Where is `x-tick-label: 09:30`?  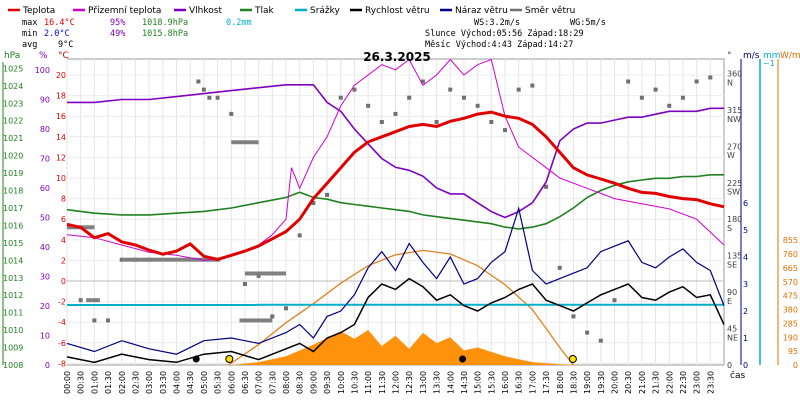
x-tick-label: 09:30 is located at coordinates (327, 382).